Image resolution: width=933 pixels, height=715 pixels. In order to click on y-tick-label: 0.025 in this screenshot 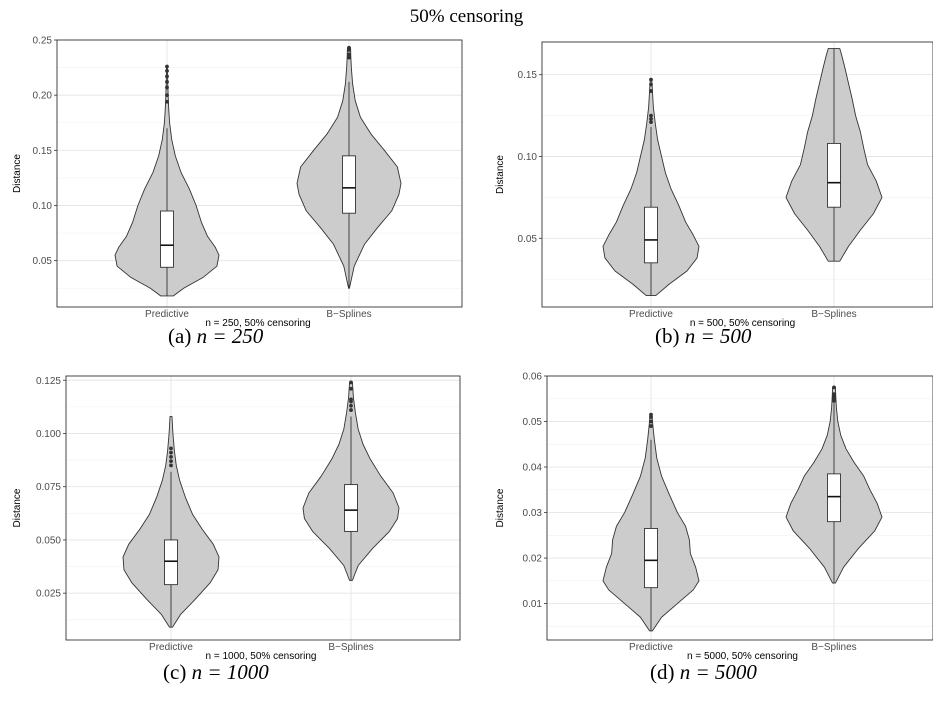, I will do `click(48, 594)`.